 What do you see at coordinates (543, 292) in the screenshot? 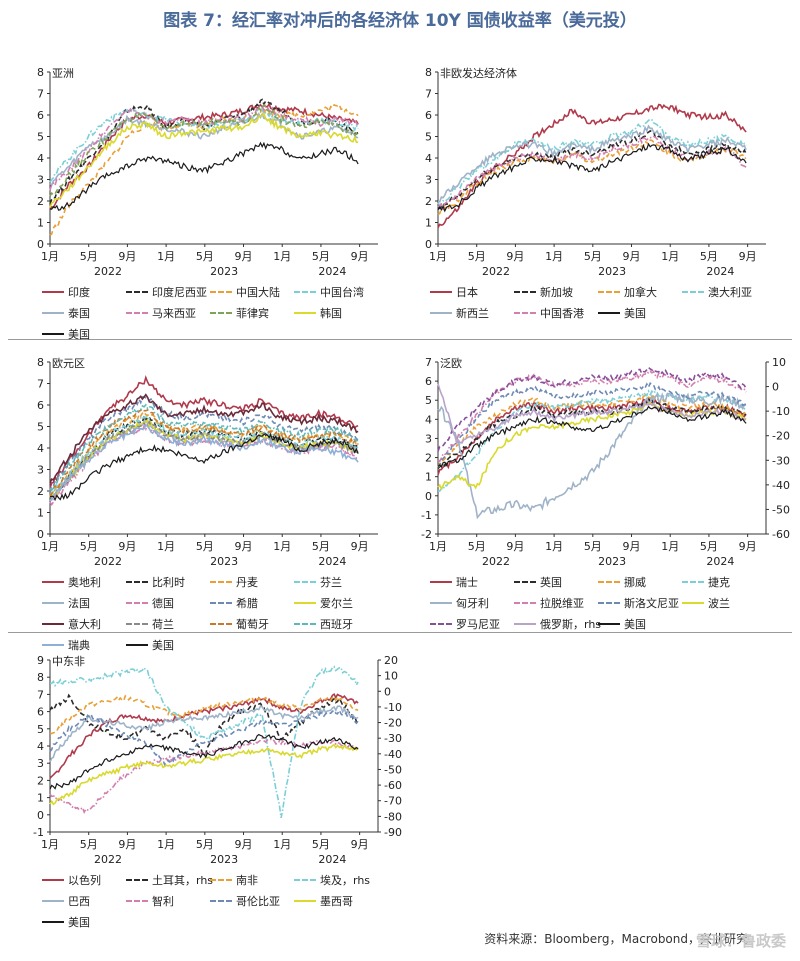
I see `legend-item: 新加坡` at bounding box center [543, 292].